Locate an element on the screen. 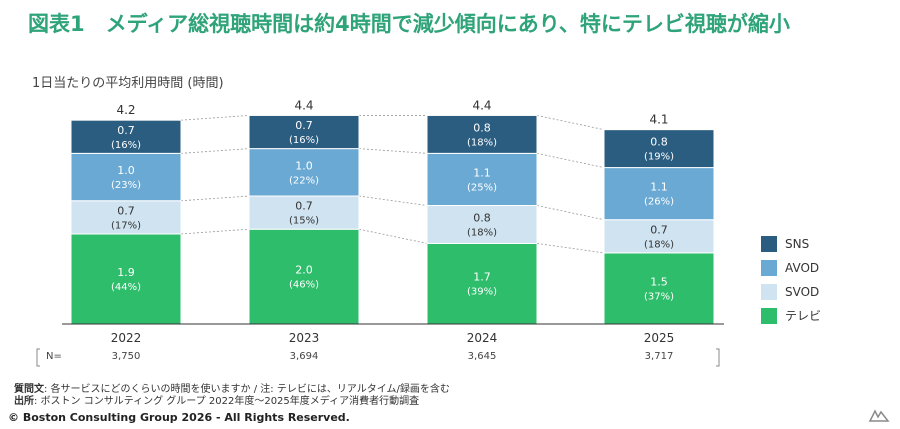  sample-bracket-left is located at coordinates (38, 357).